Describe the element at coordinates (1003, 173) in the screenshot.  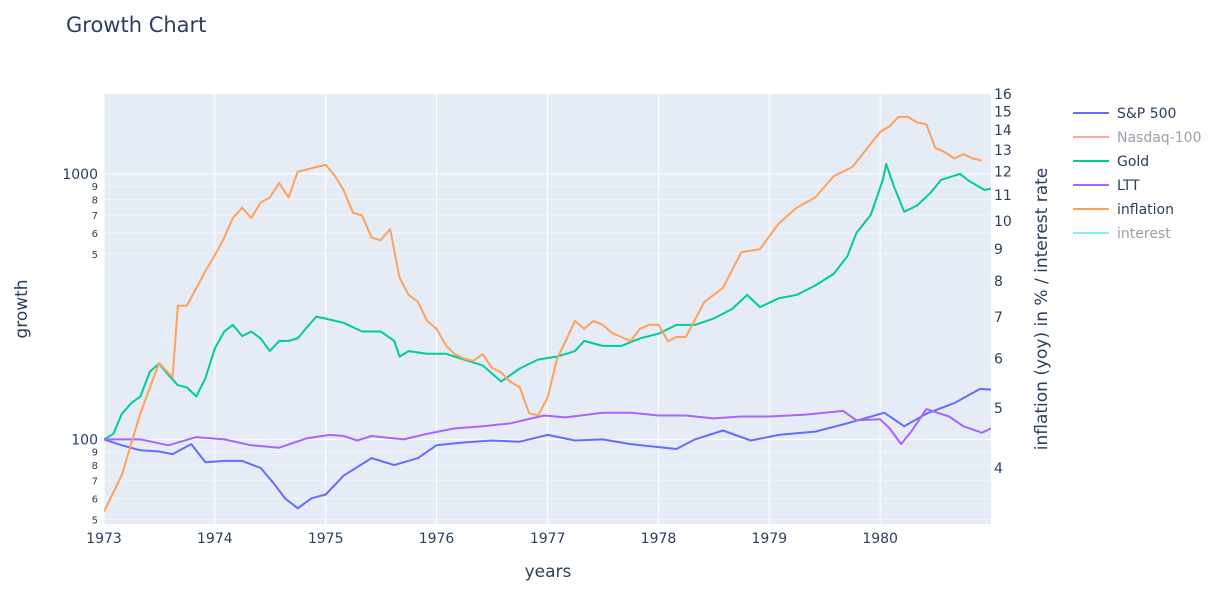
I see `y2-tick-label: 12` at that location.